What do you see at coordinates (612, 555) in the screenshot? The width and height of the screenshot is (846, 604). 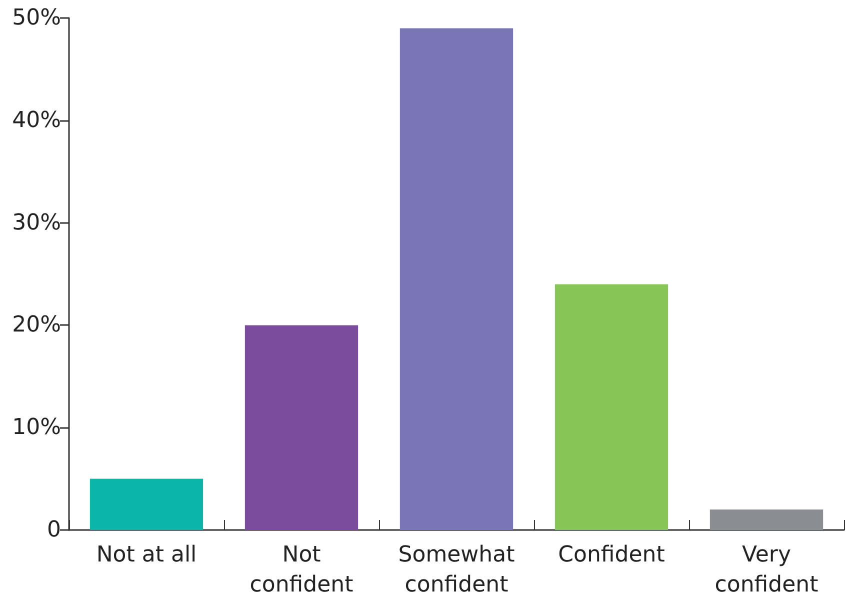 I see `x-tick-label: Confident` at bounding box center [612, 555].